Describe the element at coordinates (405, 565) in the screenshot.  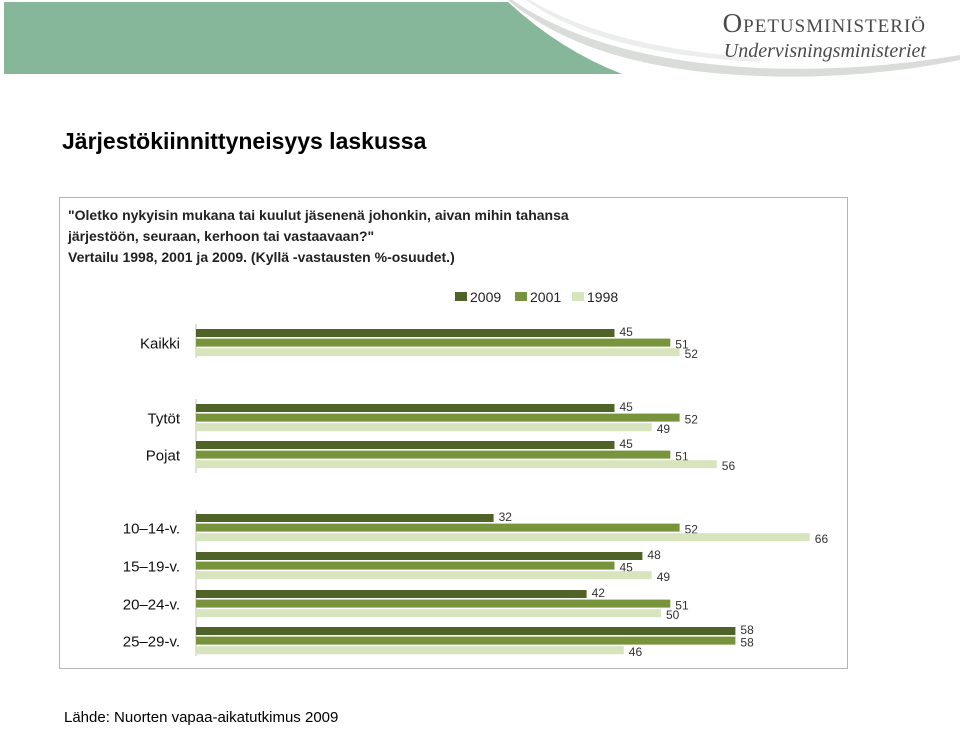
I see `bar-15-19-v-2001` at that location.